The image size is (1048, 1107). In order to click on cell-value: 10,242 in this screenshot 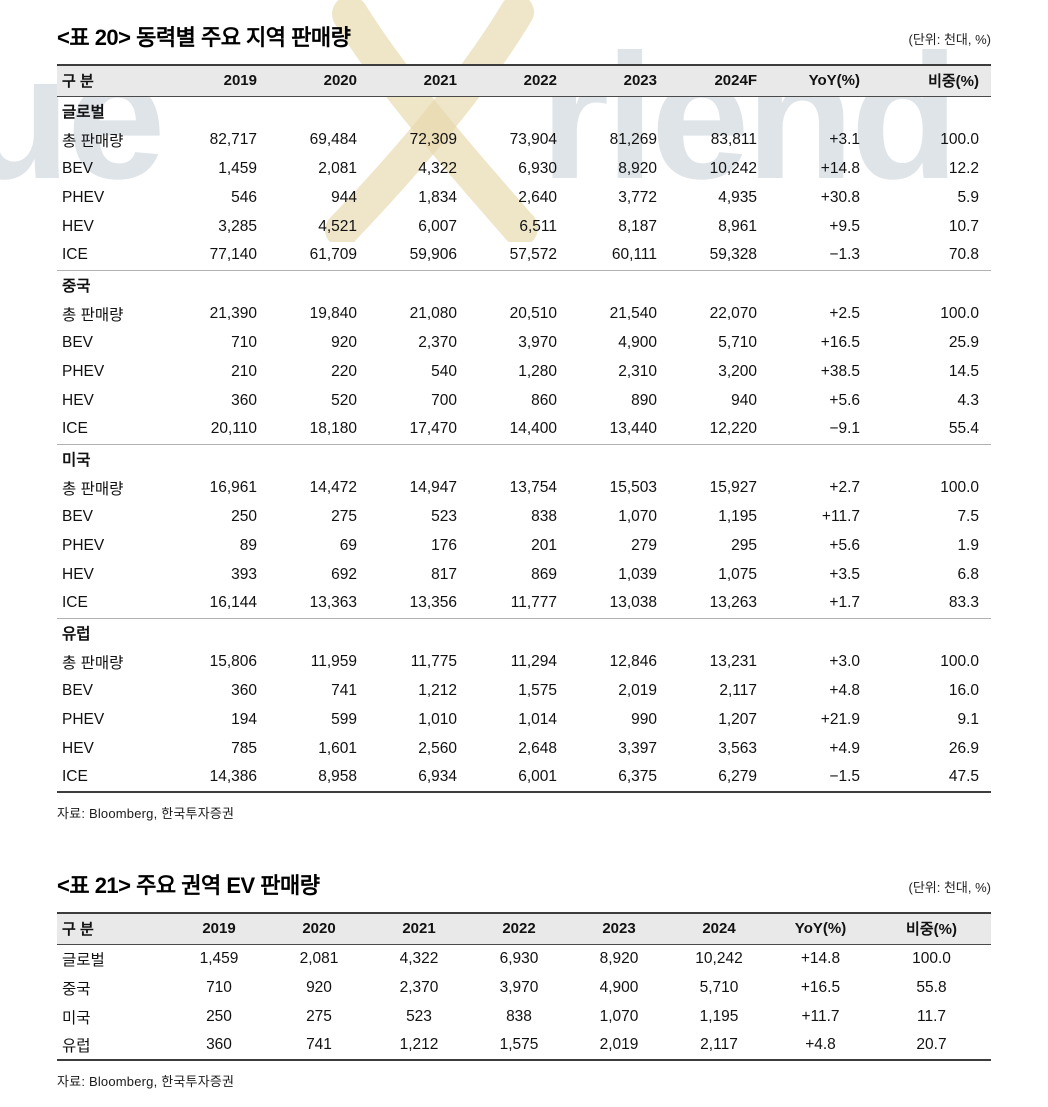, I will do `click(719, 958)`.